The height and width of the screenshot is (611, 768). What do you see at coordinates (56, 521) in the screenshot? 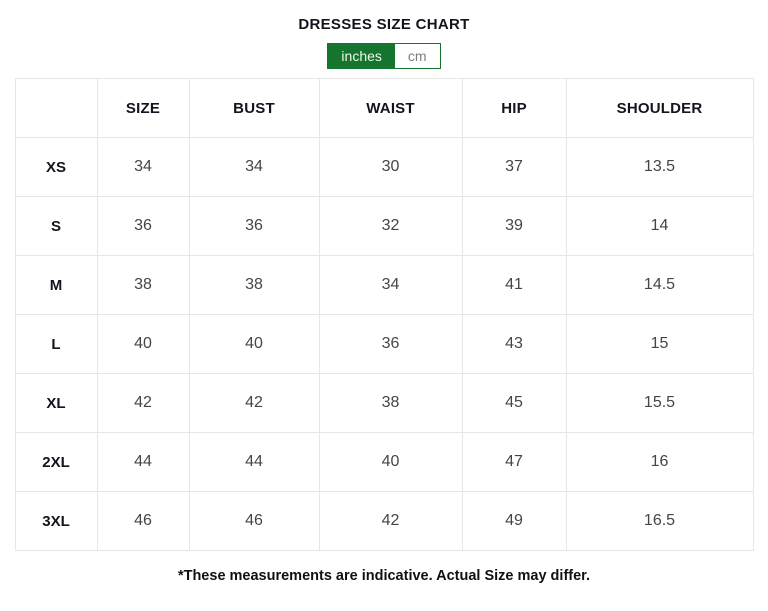
I see `row-label: 3XL` at bounding box center [56, 521].